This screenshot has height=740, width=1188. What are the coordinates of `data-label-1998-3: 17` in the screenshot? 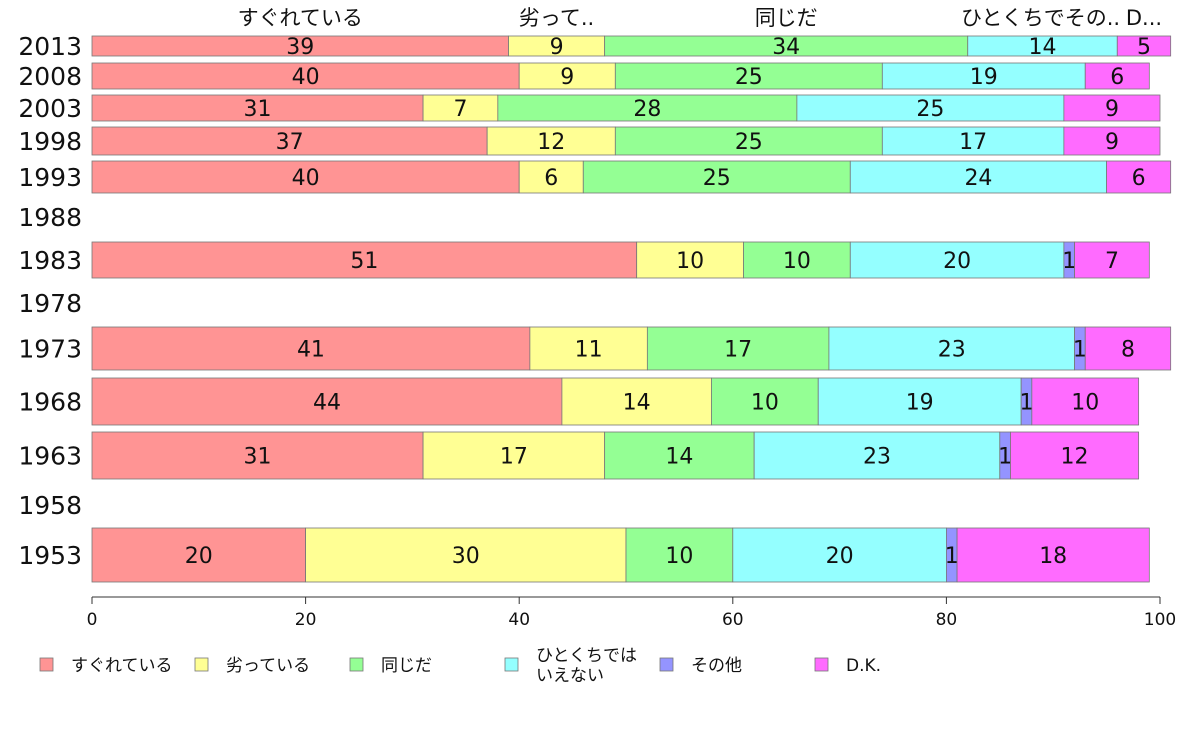 It's located at (973, 142).